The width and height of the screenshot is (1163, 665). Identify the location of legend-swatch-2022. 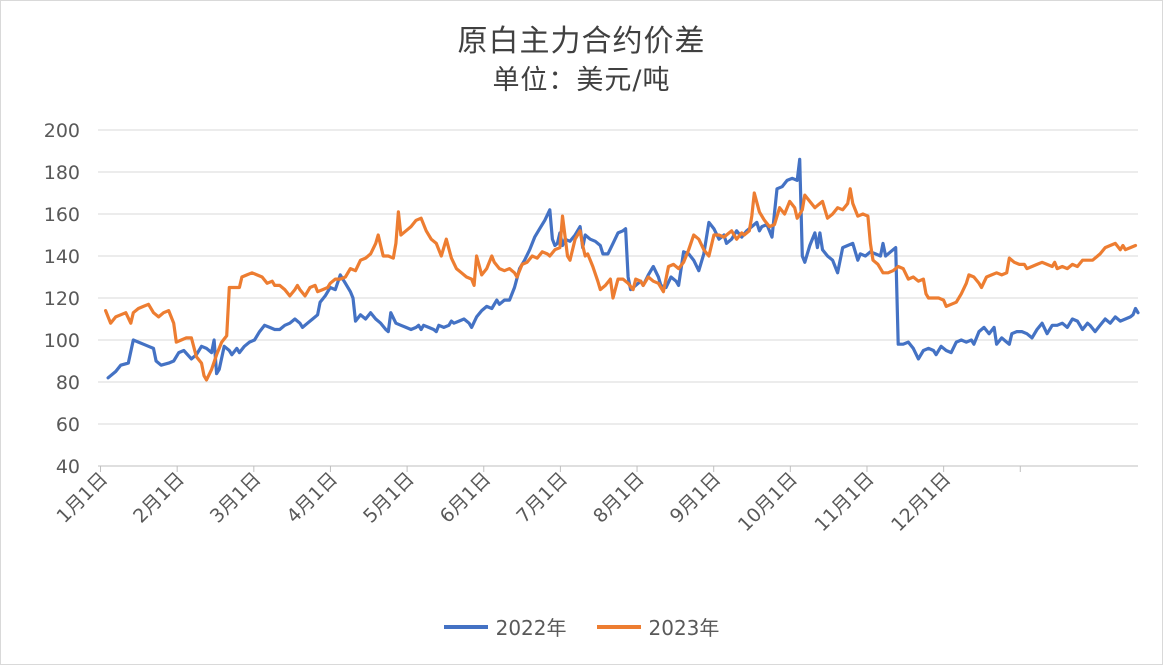
(465, 626).